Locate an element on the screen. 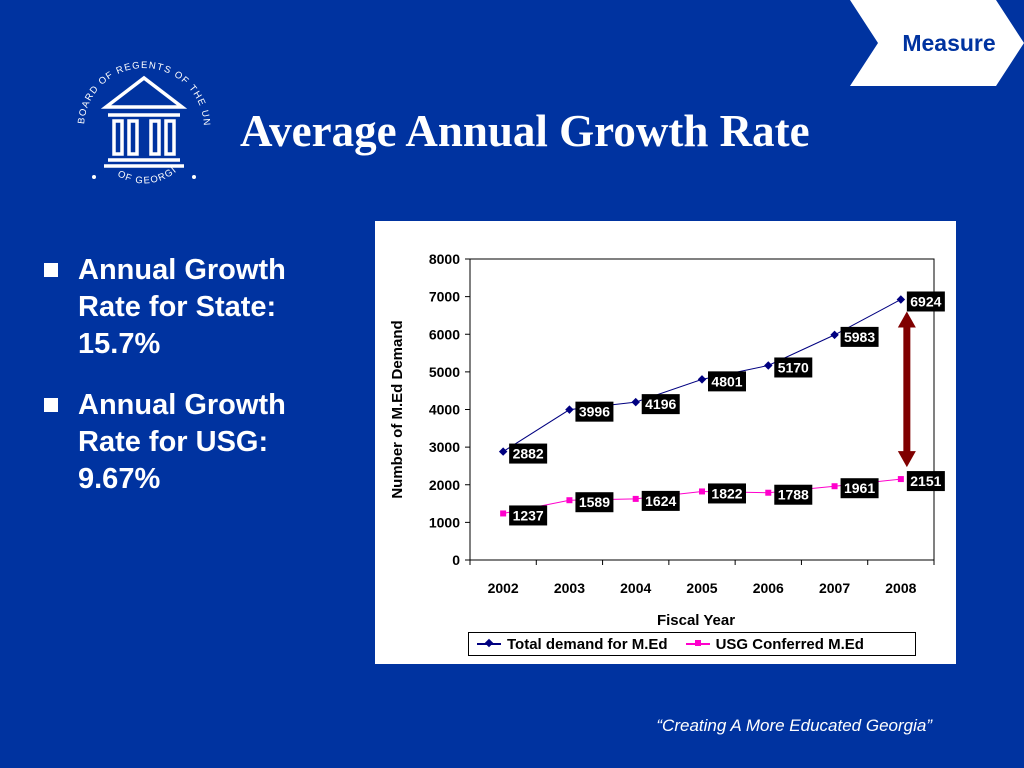 The image size is (1024, 768). x-axis-title: Fiscal Year is located at coordinates (696, 620).